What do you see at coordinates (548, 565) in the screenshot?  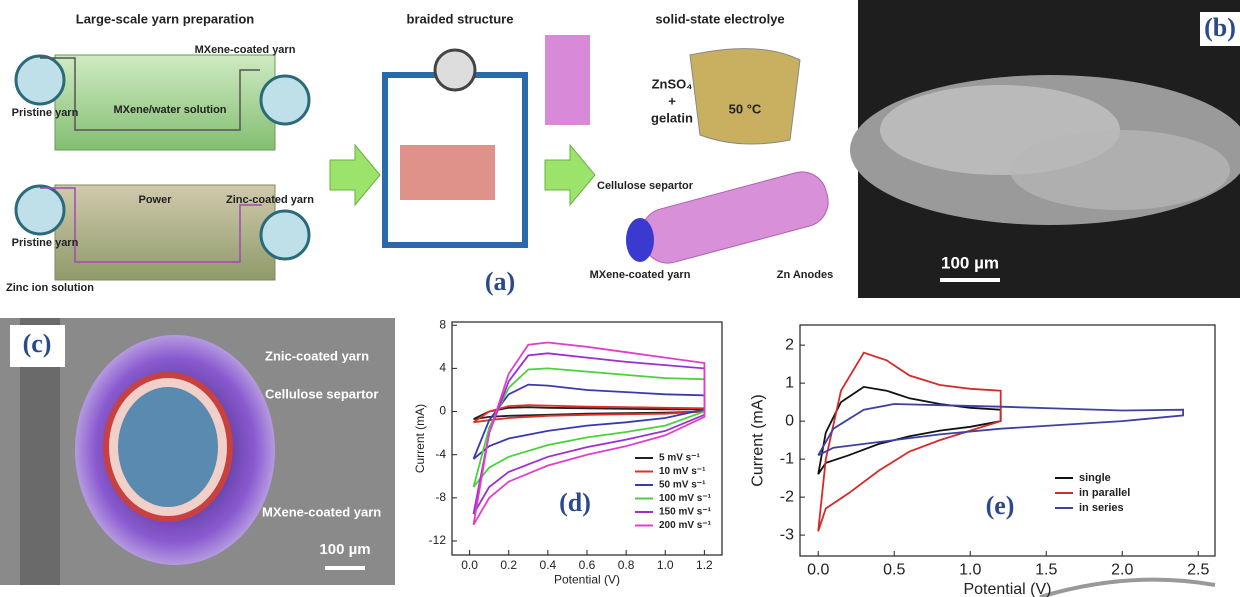 I see `x-tick-label: 0.4` at bounding box center [548, 565].